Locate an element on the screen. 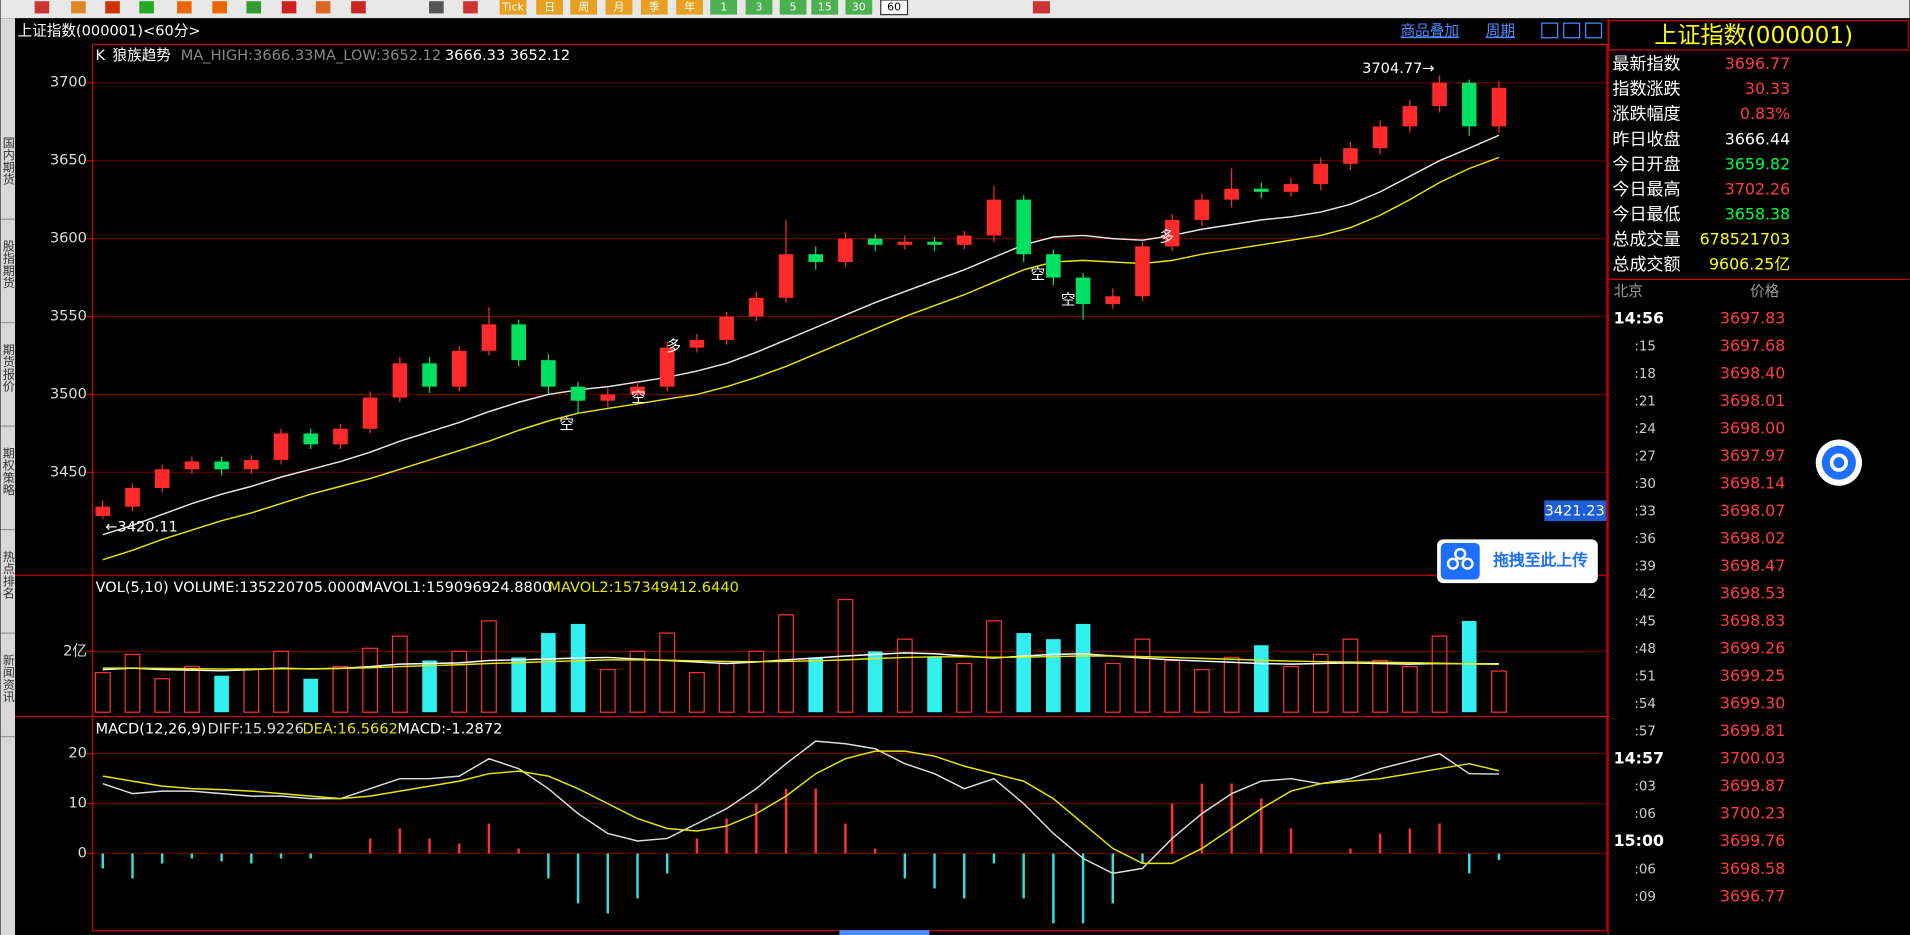  toolbar-label: 15 is located at coordinates (825, 6).